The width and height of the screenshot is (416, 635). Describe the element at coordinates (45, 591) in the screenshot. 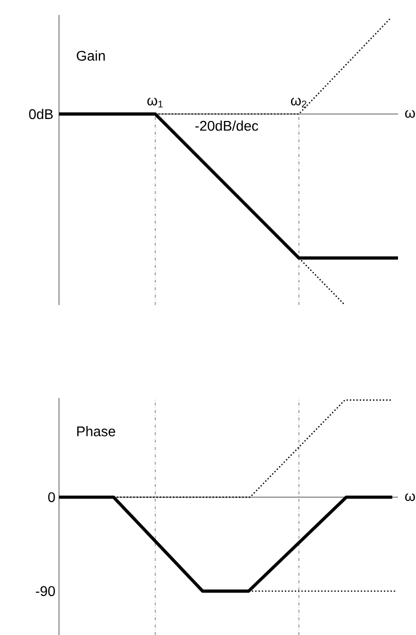

I see `y-tick-label: -90` at that location.